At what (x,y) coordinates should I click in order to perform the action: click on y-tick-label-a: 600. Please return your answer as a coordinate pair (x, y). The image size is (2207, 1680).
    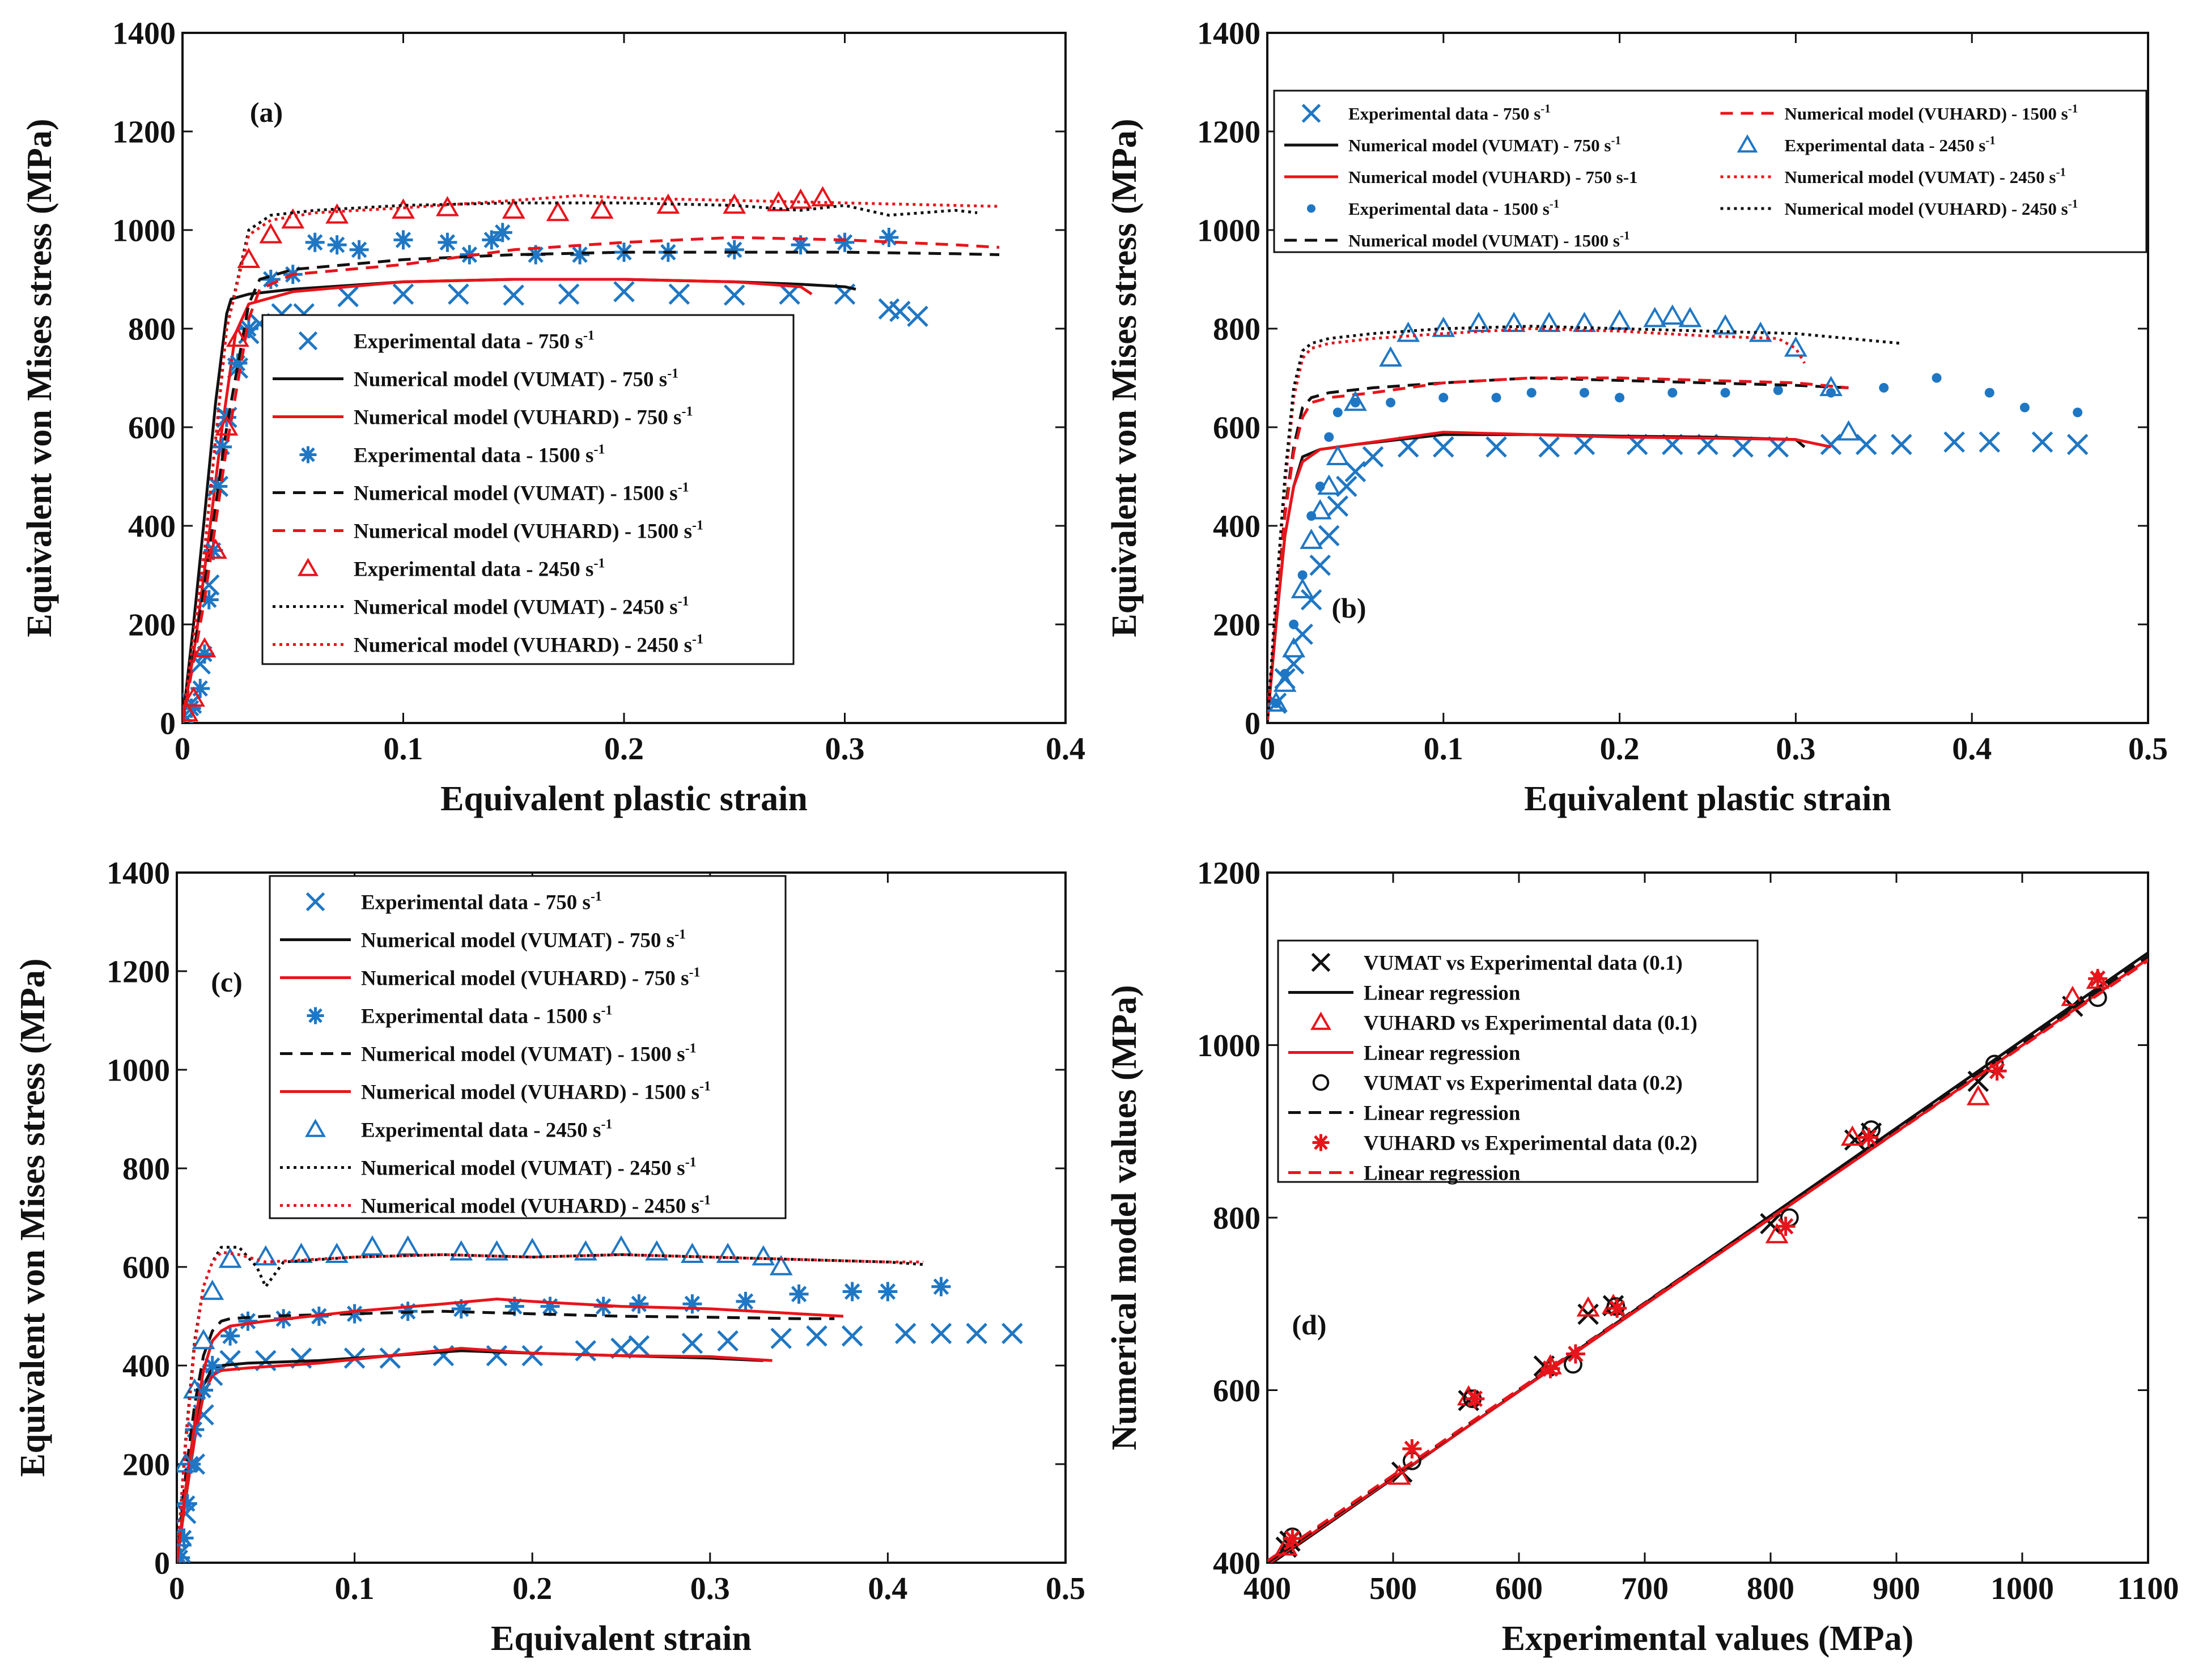
    Looking at the image, I should click on (152, 428).